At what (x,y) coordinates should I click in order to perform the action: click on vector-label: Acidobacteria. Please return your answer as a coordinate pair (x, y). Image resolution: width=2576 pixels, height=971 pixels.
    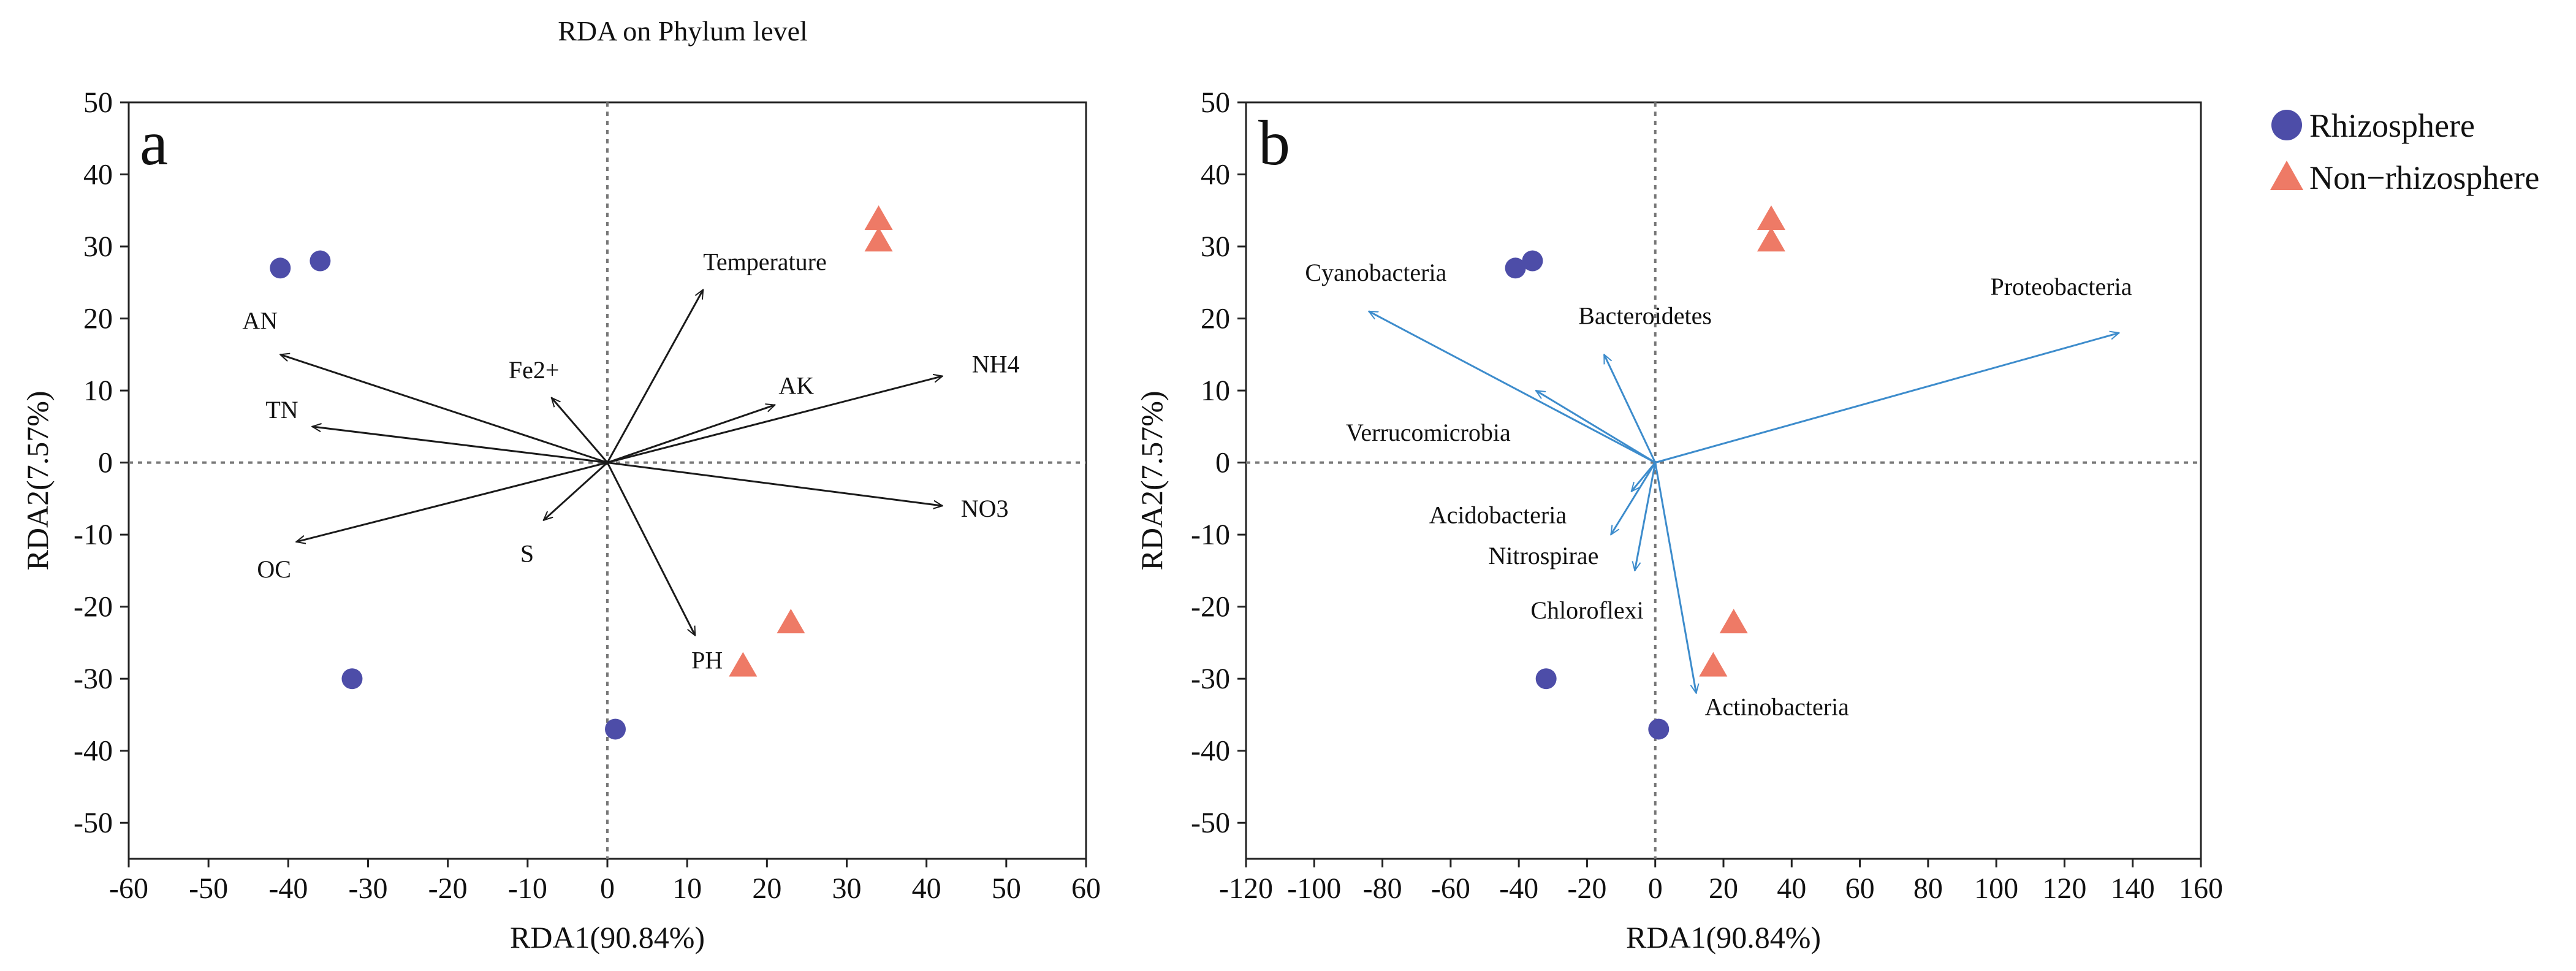
    Looking at the image, I should click on (1498, 515).